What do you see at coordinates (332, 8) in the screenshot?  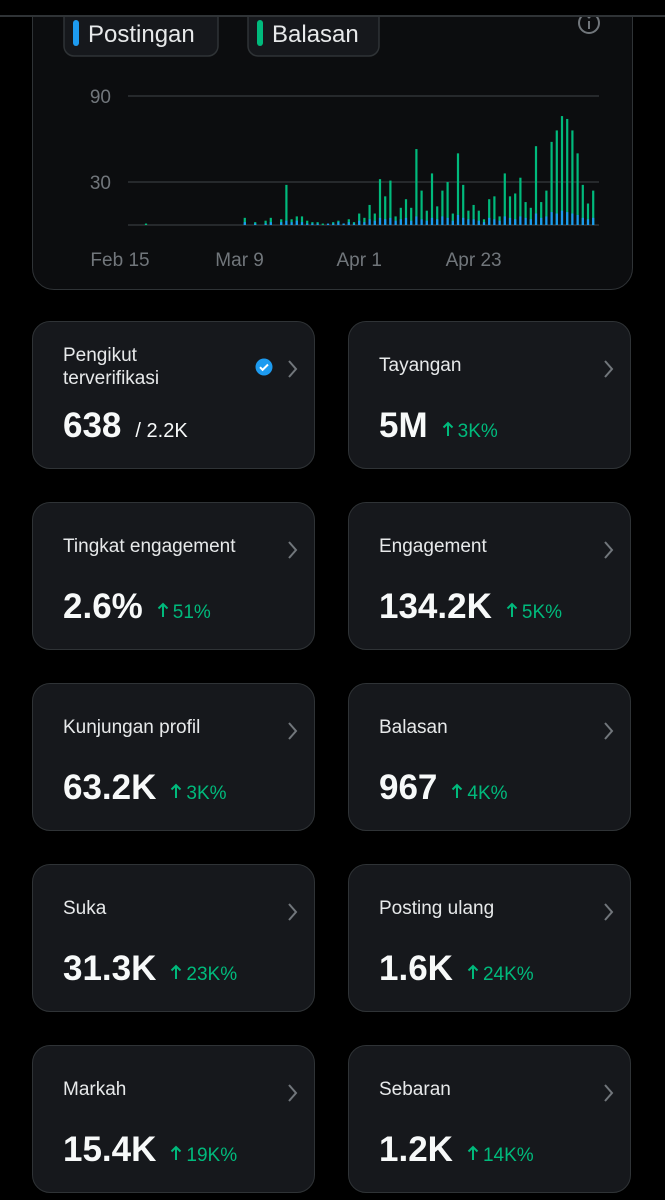 I see `top-bar` at bounding box center [332, 8].